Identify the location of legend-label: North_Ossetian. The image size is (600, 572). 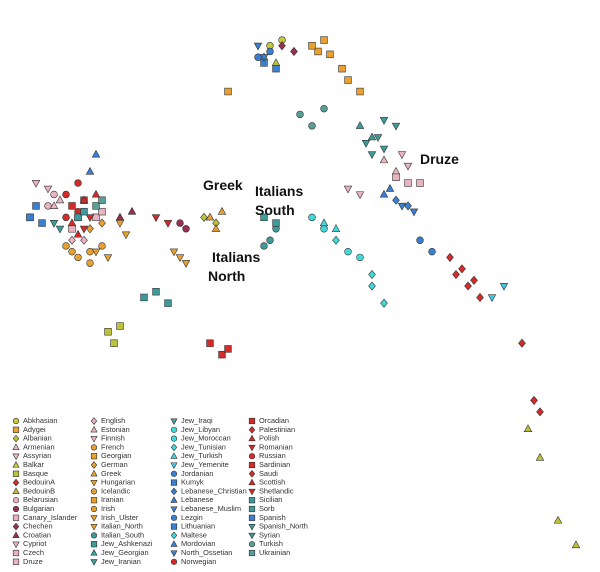
(206, 552).